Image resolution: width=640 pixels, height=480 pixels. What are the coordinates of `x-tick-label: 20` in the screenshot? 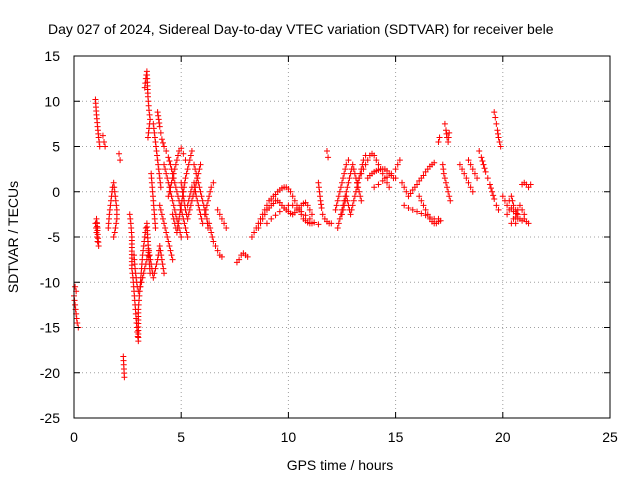 It's located at (503, 437).